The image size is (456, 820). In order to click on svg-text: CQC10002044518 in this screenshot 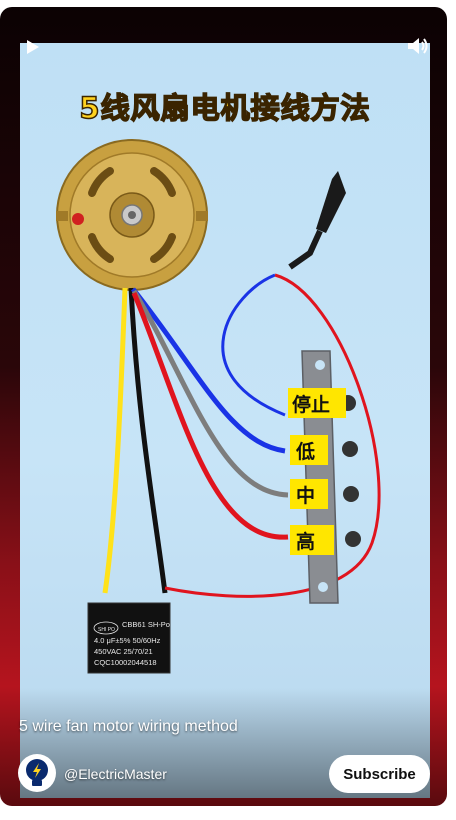, I will do `click(125, 662)`.